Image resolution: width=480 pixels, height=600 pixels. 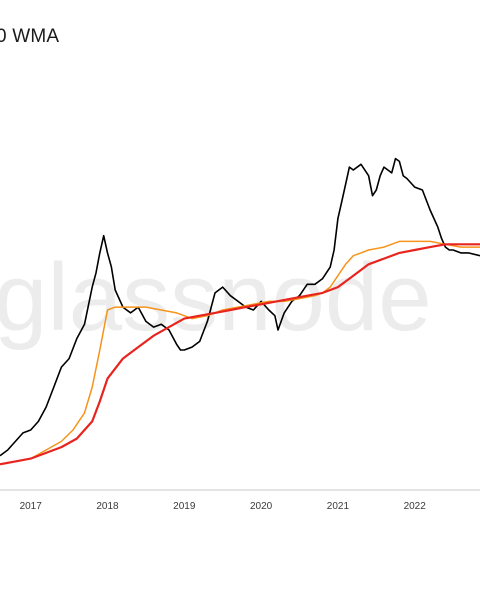 What do you see at coordinates (107, 506) in the screenshot?
I see `x-tick-label: 2018` at bounding box center [107, 506].